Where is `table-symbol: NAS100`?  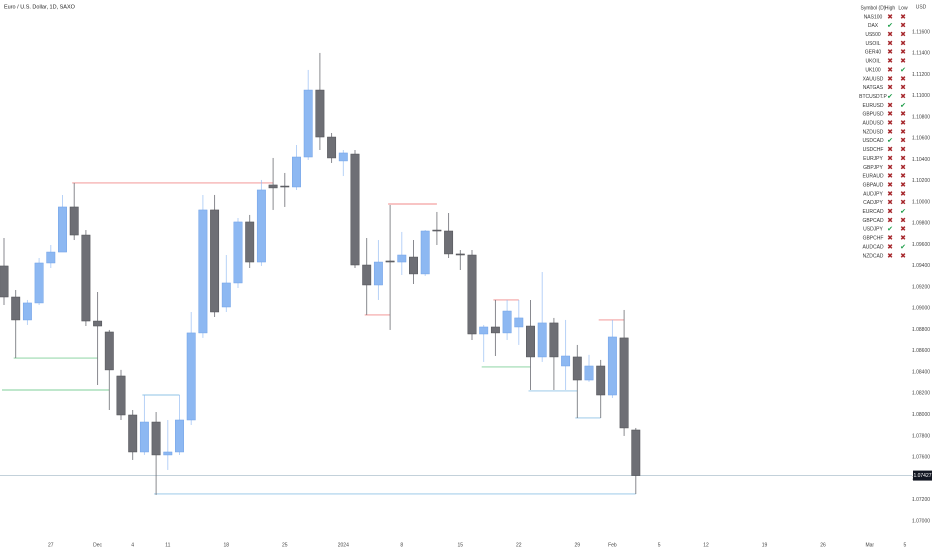
table-symbol: NAS100 is located at coordinates (873, 17).